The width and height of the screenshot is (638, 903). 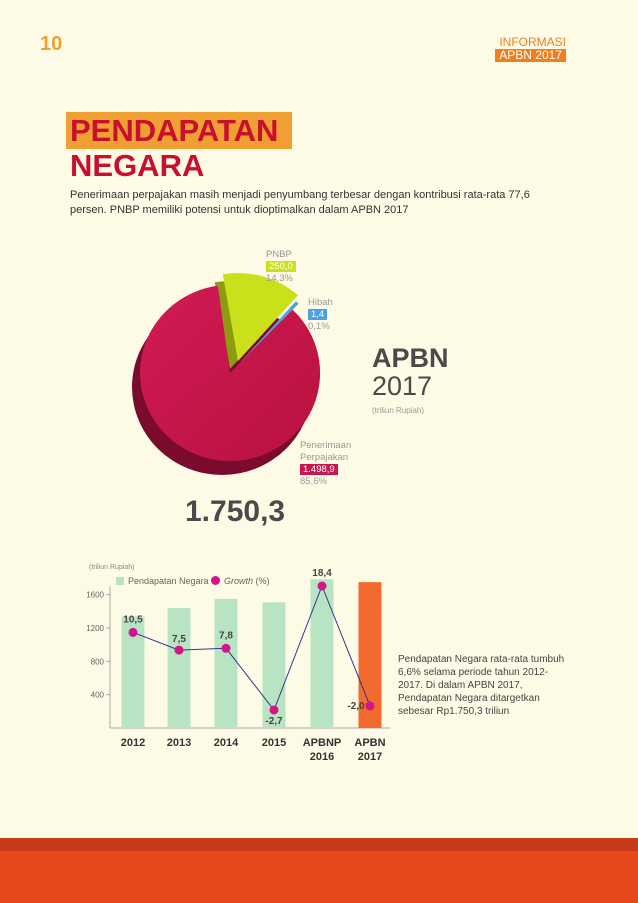 I want to click on footer-stripe, so click(x=319, y=844).